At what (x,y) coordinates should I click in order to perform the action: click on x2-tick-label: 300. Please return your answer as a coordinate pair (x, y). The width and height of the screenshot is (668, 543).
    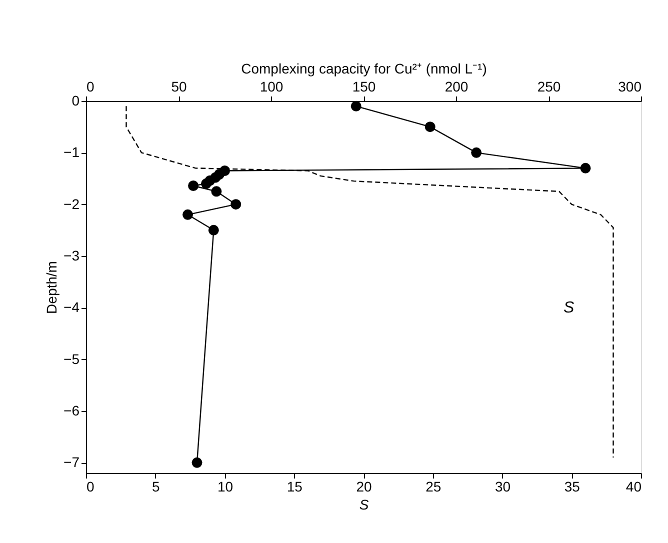
    Looking at the image, I should click on (630, 86).